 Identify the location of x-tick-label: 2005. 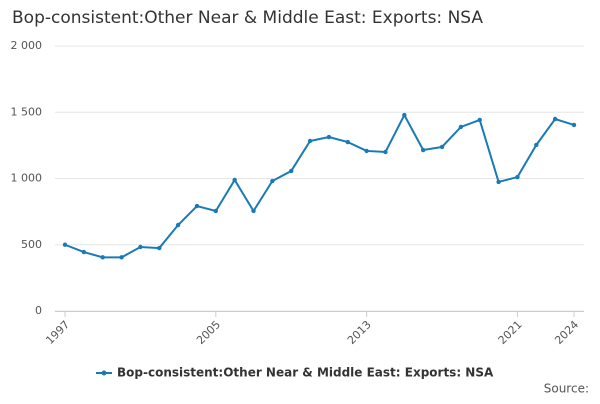
(208, 332).